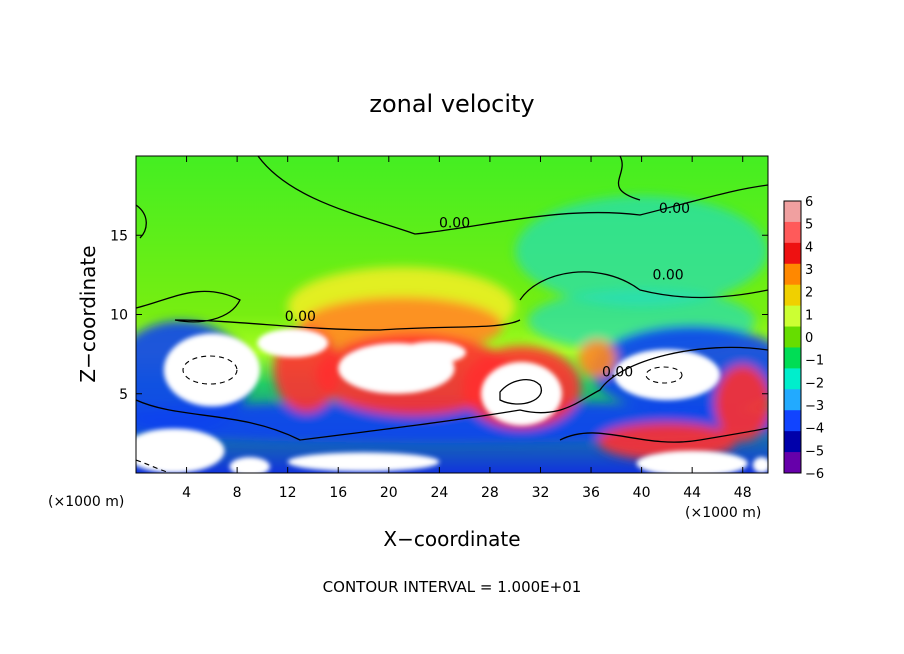 This screenshot has height=654, width=904. I want to click on x-tick-label: 36, so click(591, 493).